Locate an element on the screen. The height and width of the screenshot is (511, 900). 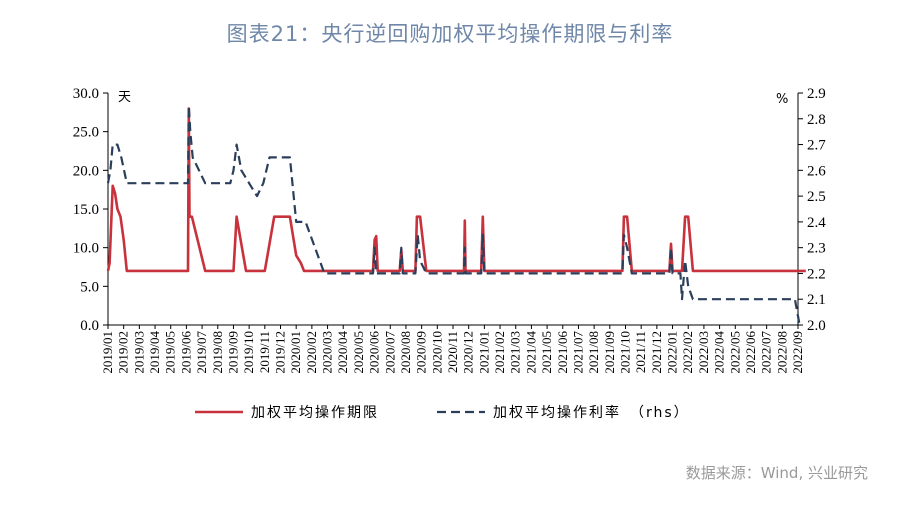
x-tick-label: 2020/08 is located at coordinates (405, 352).